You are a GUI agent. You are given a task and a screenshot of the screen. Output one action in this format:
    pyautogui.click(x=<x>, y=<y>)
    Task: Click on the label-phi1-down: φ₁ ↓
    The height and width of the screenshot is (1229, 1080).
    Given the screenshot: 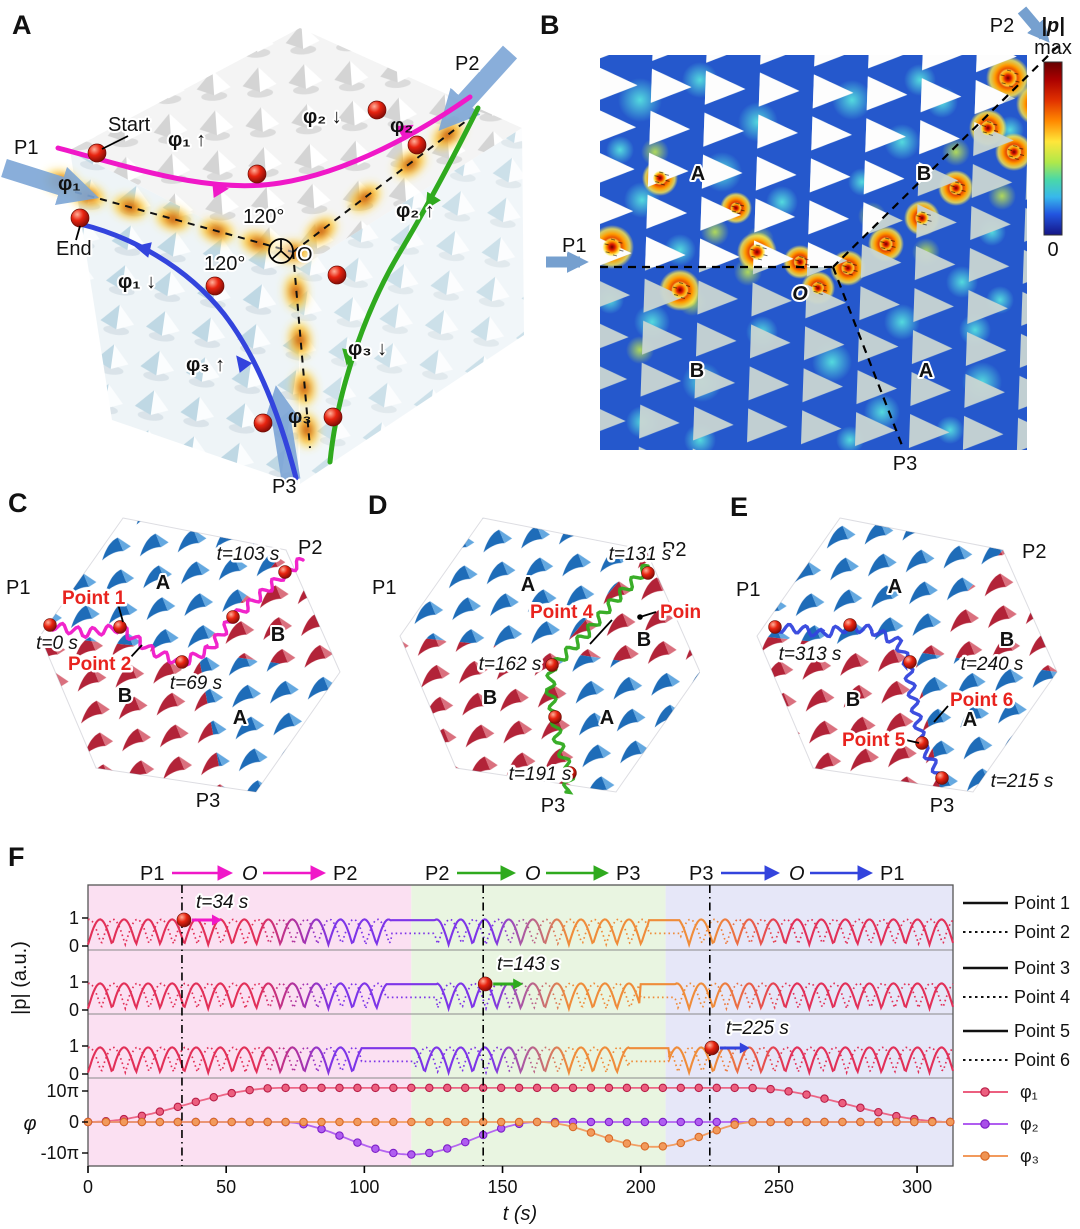 What is the action you would take?
    pyautogui.click(x=137, y=282)
    